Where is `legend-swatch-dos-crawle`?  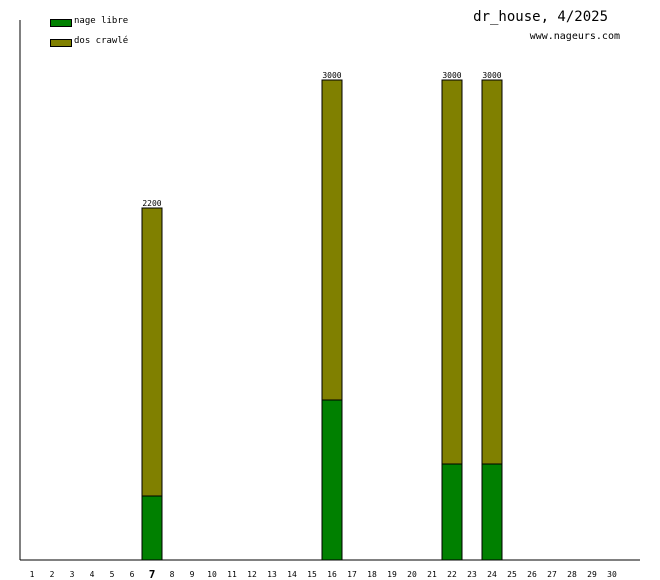 legend-swatch-dos-crawle is located at coordinates (61, 43).